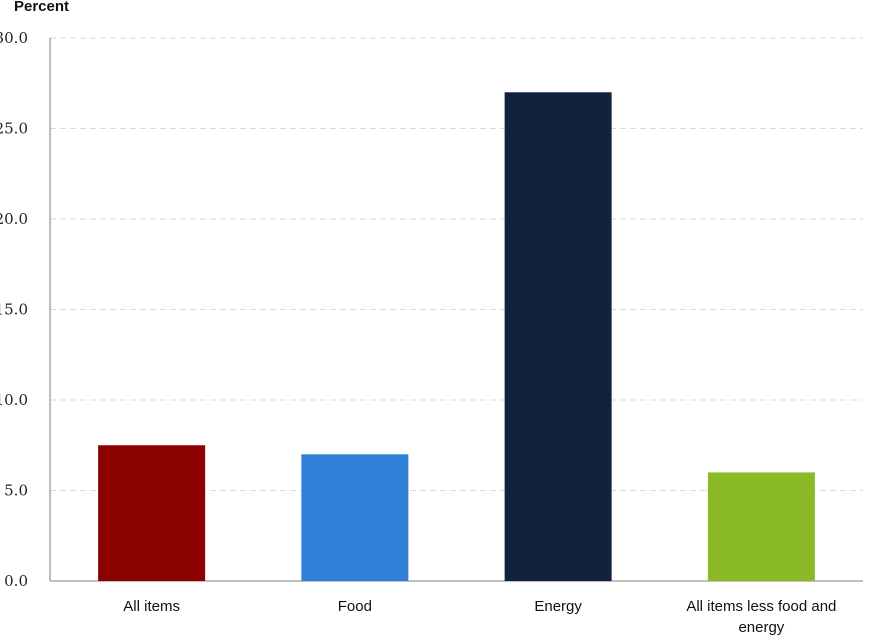  I want to click on y-tick-label: 30.0, so click(14, 38).